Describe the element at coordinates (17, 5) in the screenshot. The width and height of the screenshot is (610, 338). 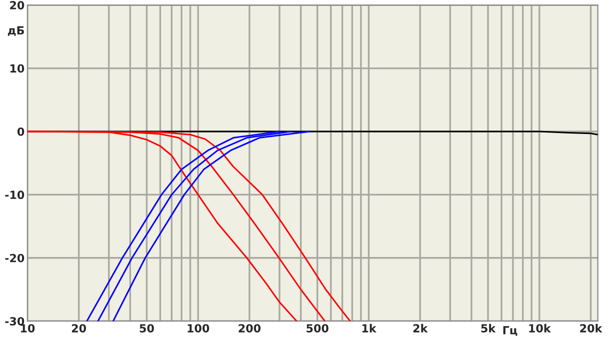
I see `y-tick-label: 20` at that location.